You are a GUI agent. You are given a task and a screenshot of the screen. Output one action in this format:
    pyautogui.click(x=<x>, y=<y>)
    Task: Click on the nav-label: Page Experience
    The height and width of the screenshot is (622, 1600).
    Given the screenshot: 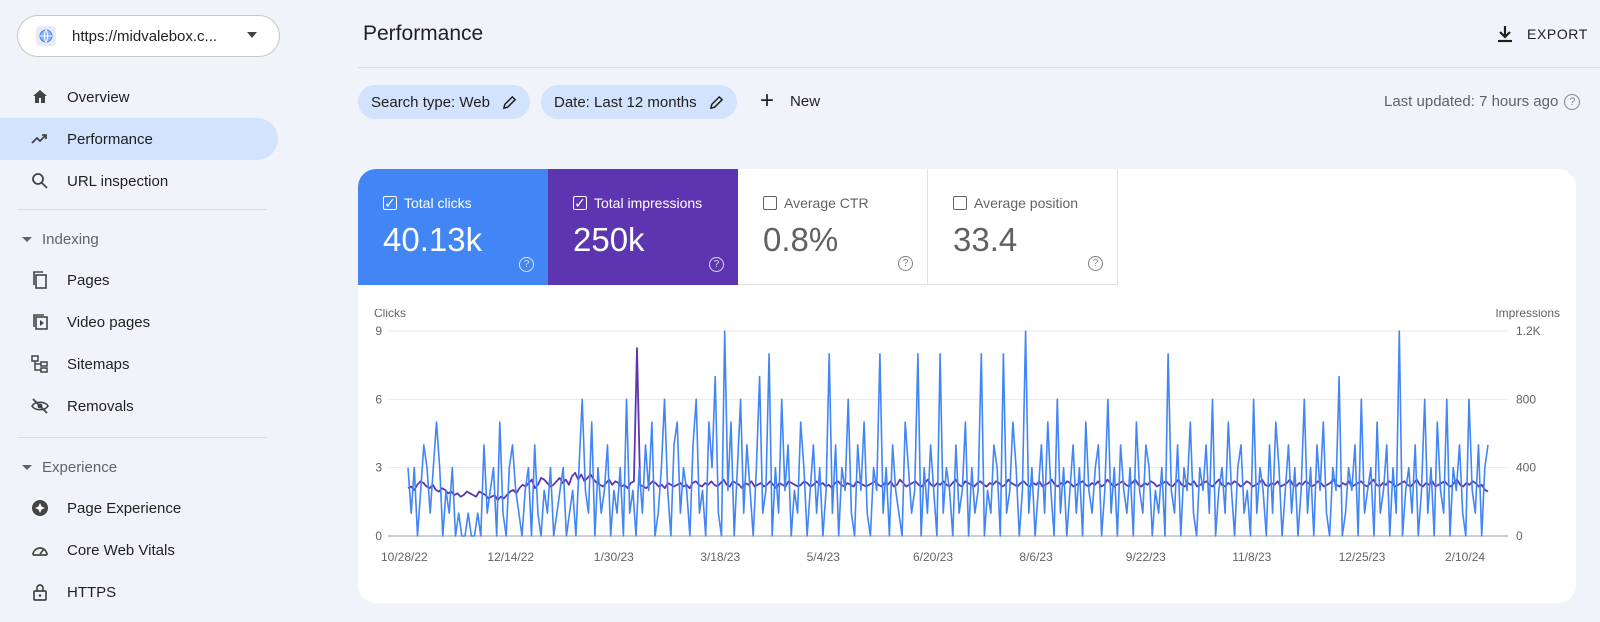 What is the action you would take?
    pyautogui.click(x=124, y=508)
    